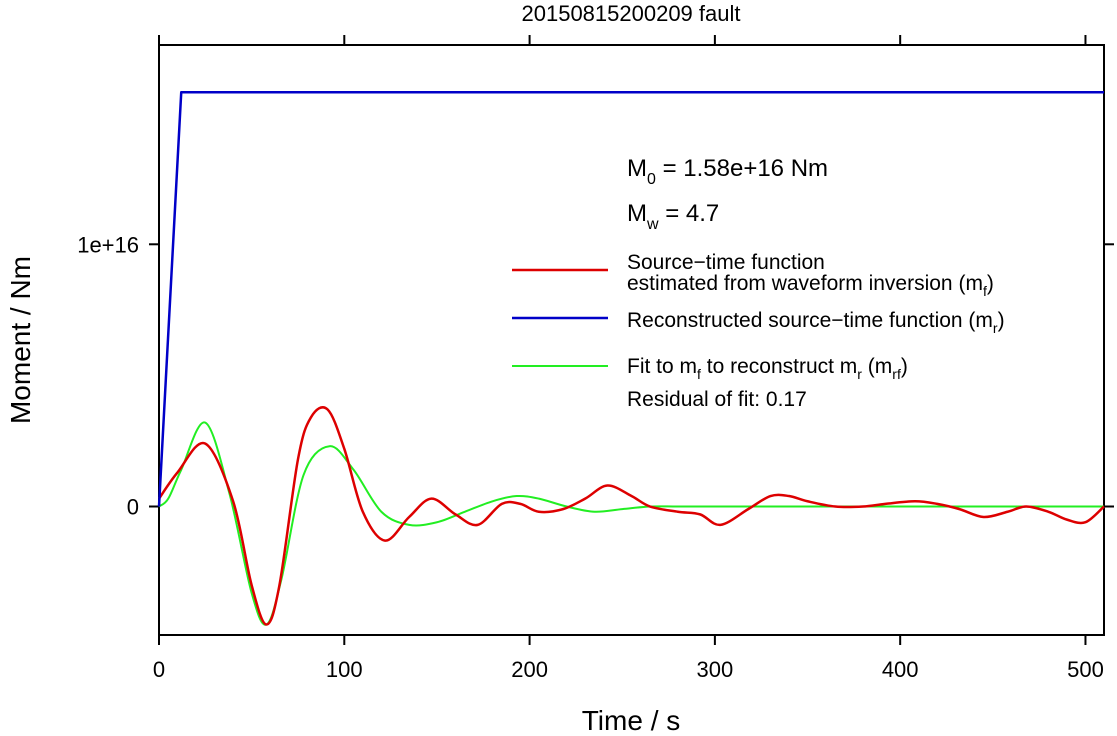 This screenshot has height=736, width=1117. Describe the element at coordinates (344, 669) in the screenshot. I see `x-tick-label: 100` at that location.